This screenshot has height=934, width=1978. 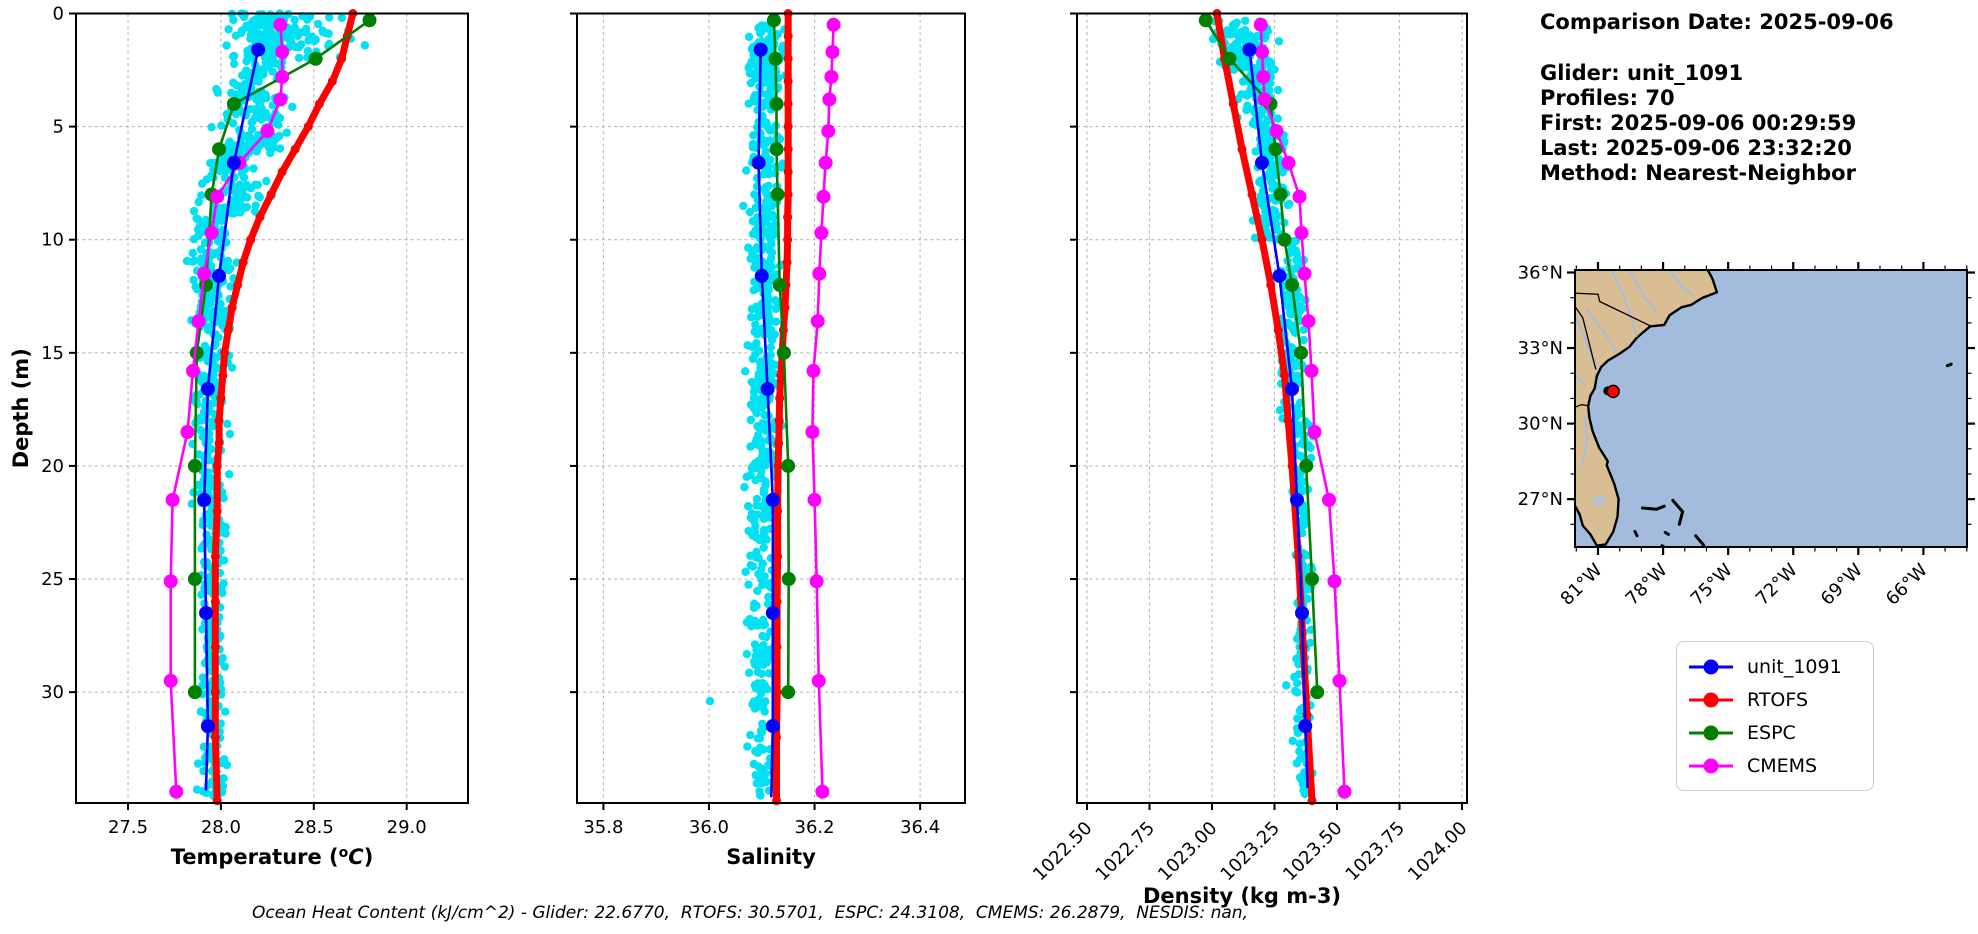 I want to click on legend-label: unit_1091, so click(x=1794, y=666).